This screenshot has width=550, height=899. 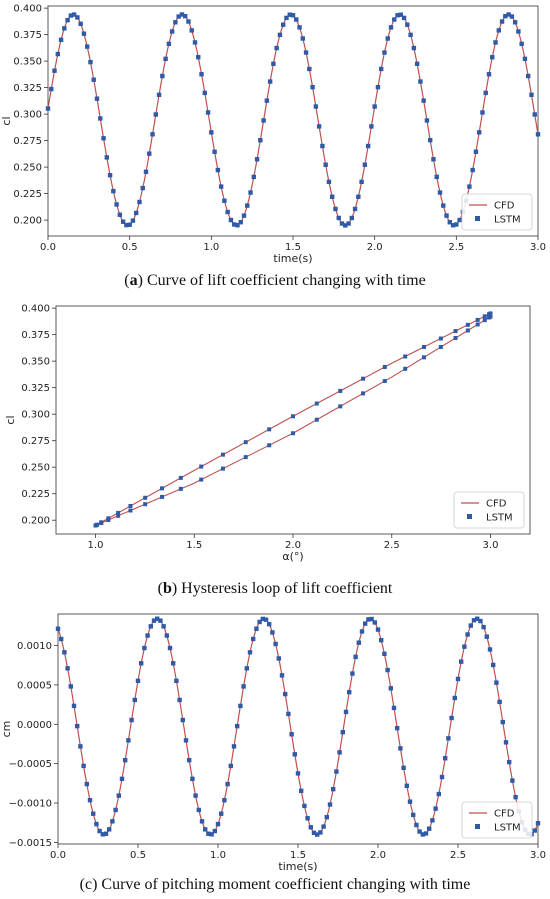 What do you see at coordinates (293, 545) in the screenshot?
I see `x-tick-label: 2.0` at bounding box center [293, 545].